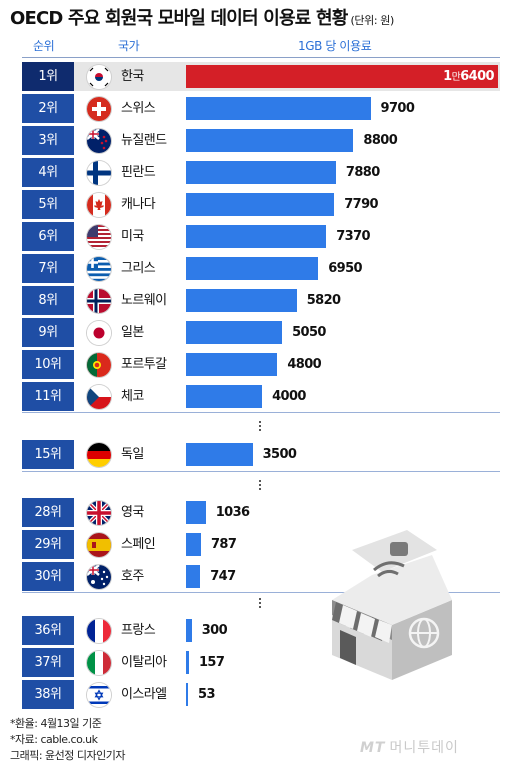 The width and height of the screenshot is (520, 775). I want to click on italy-flag-icon, so click(99, 663).